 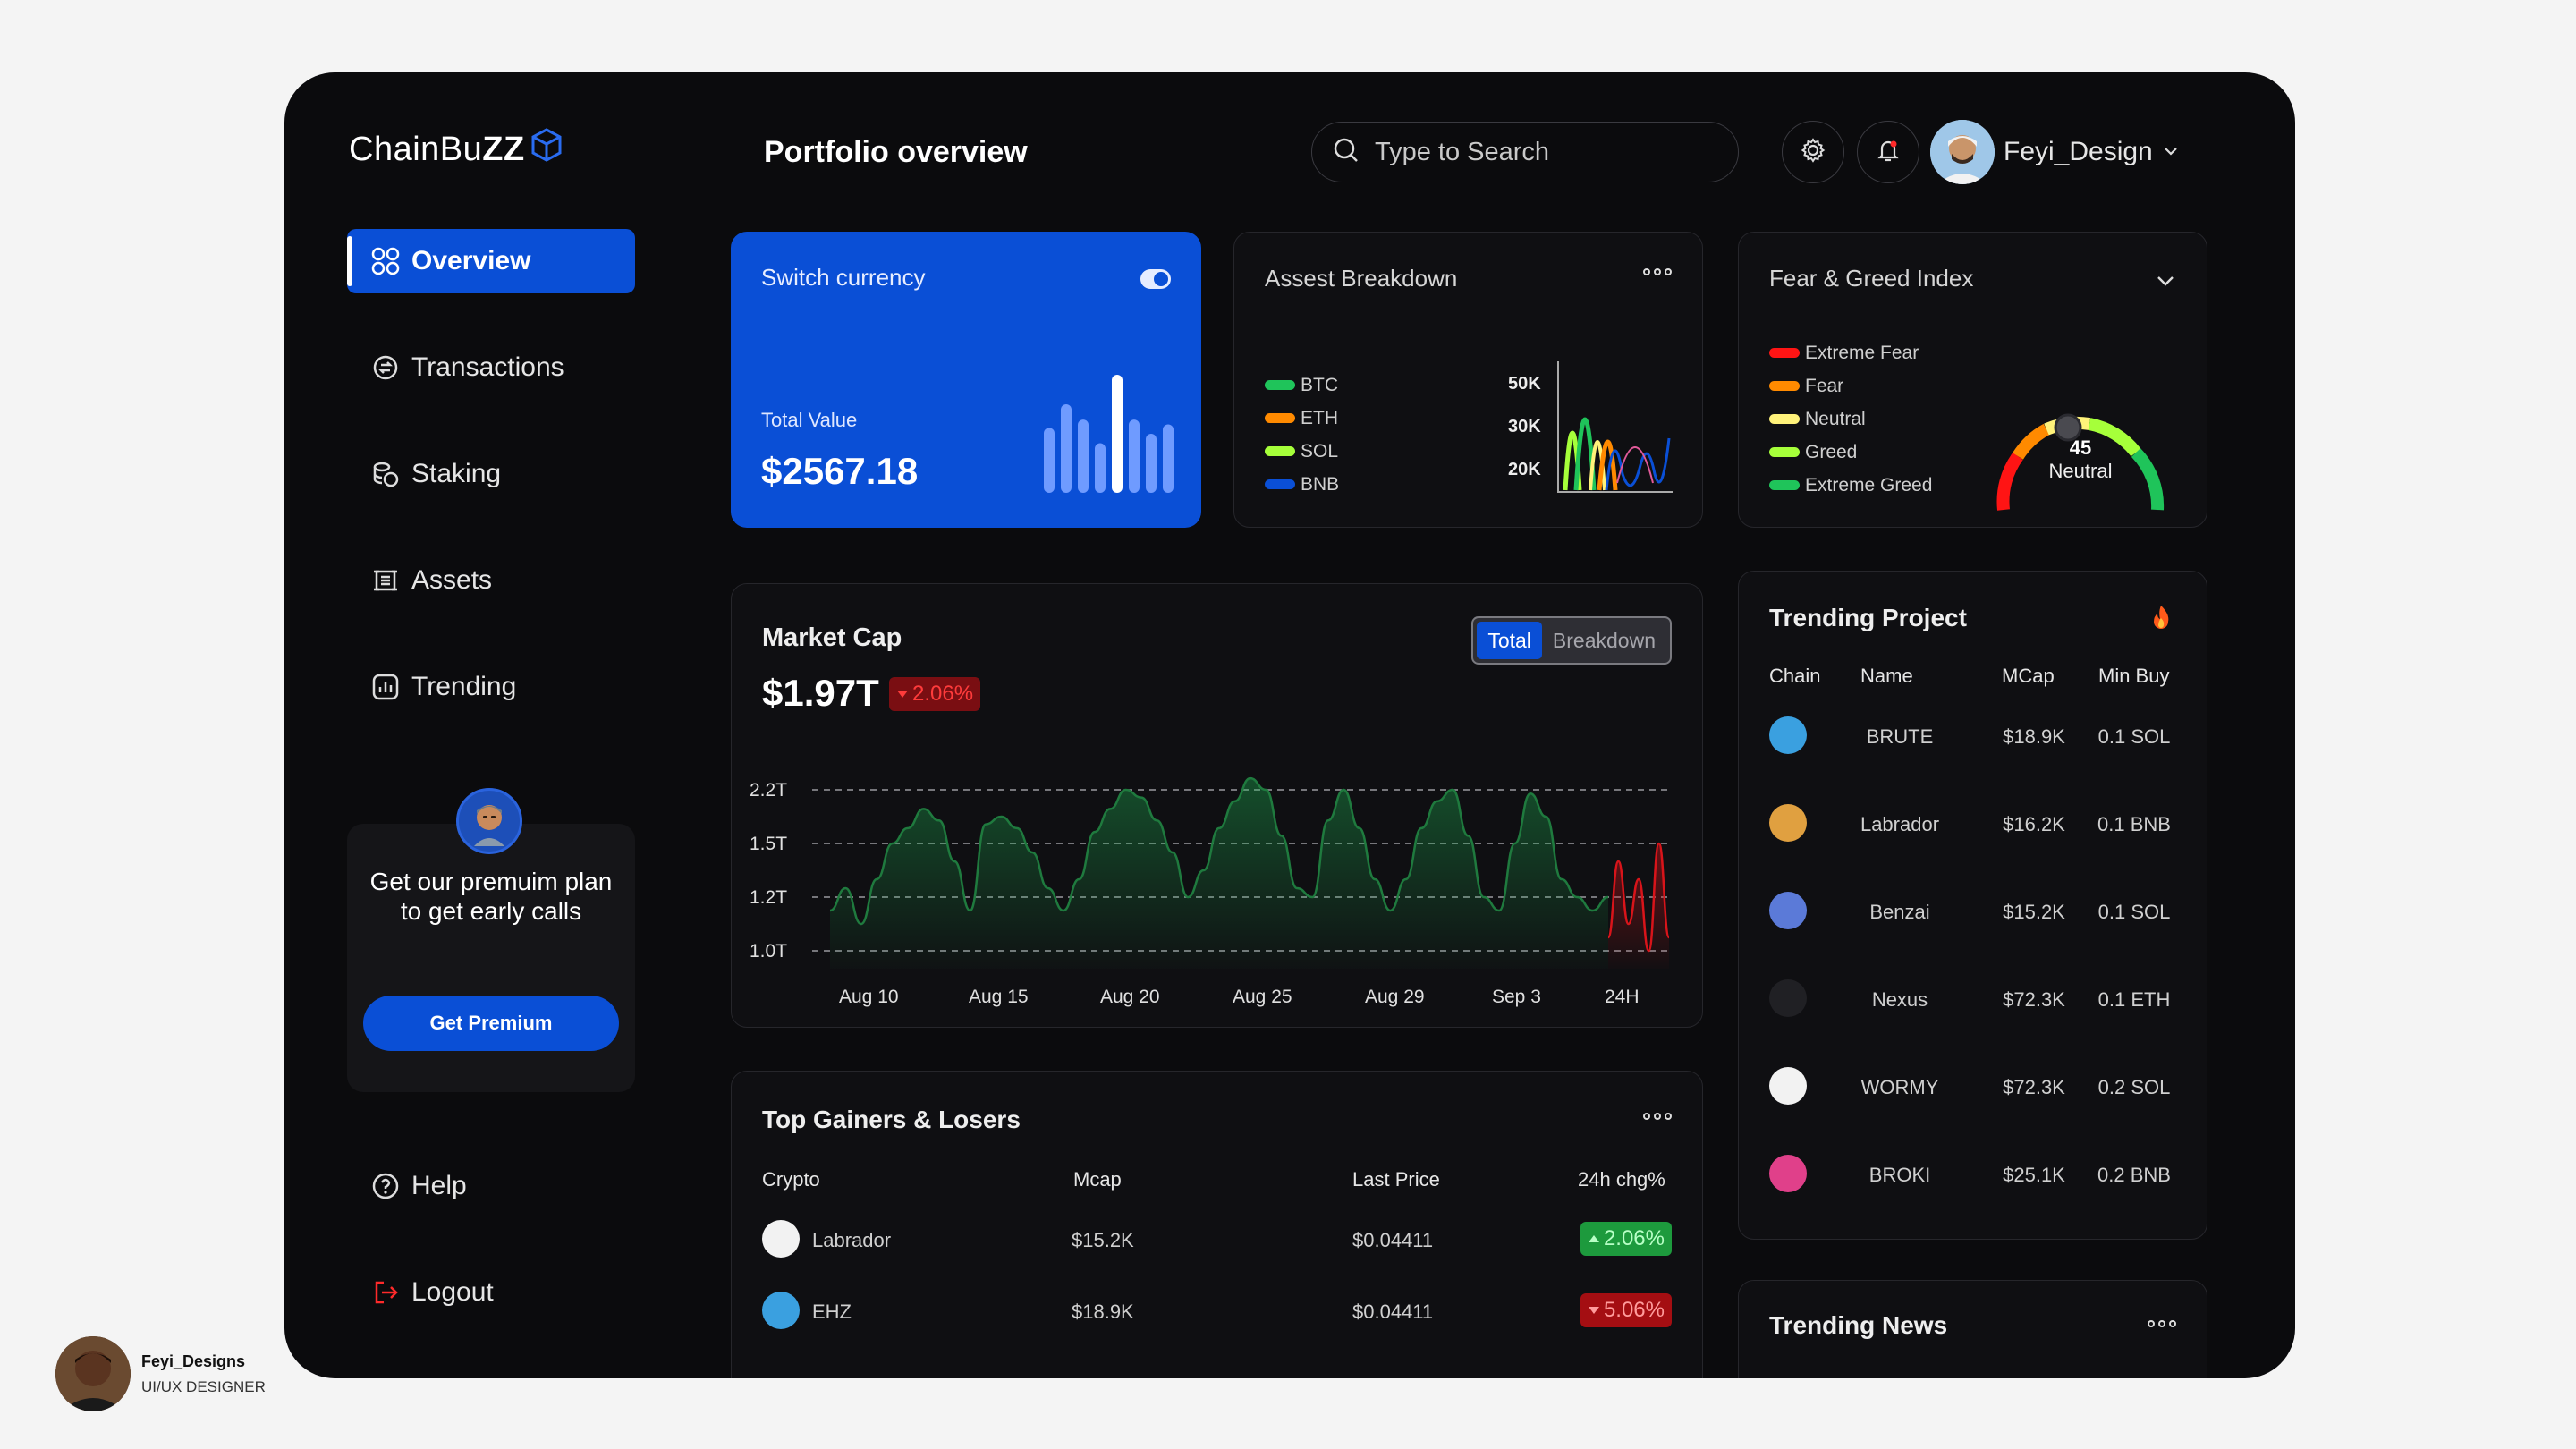 What do you see at coordinates (1544, 152) in the screenshot?
I see `search-input` at bounding box center [1544, 152].